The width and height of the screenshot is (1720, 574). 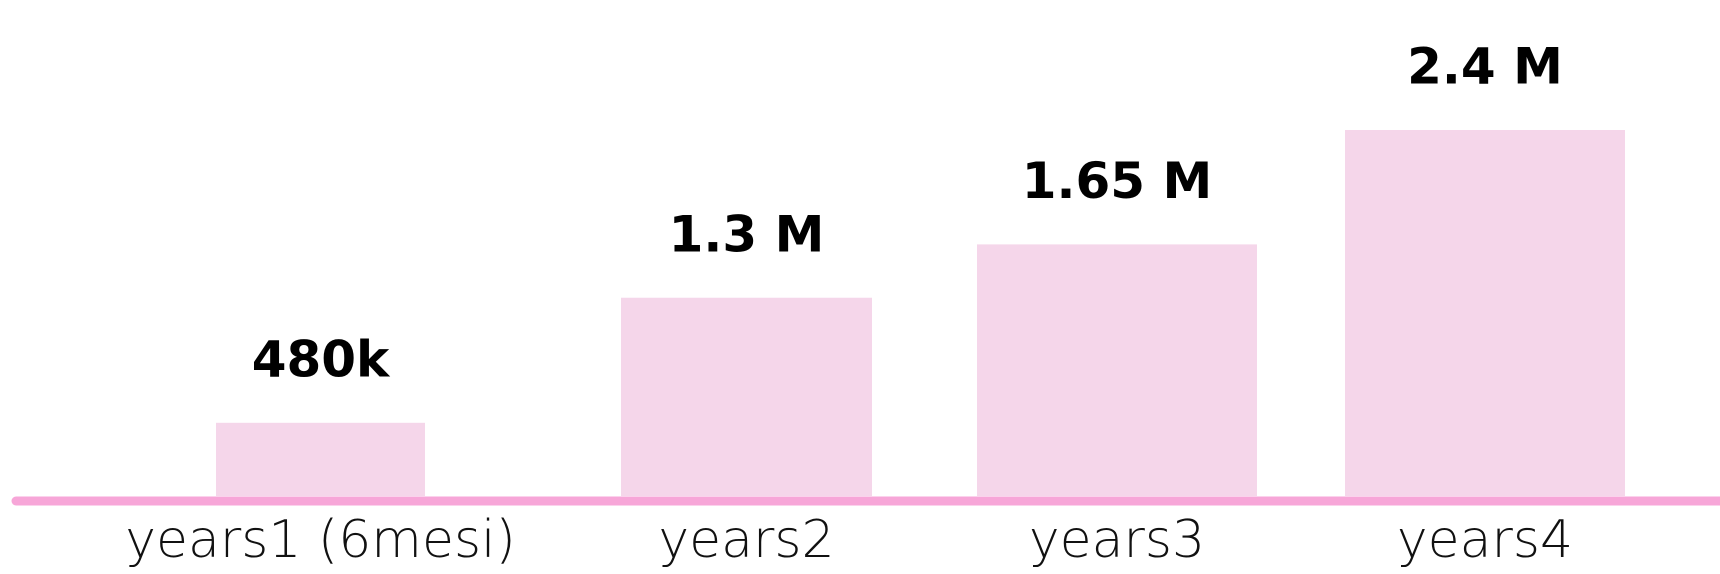 What do you see at coordinates (1117, 181) in the screenshot?
I see `value-label: 1.65 M` at bounding box center [1117, 181].